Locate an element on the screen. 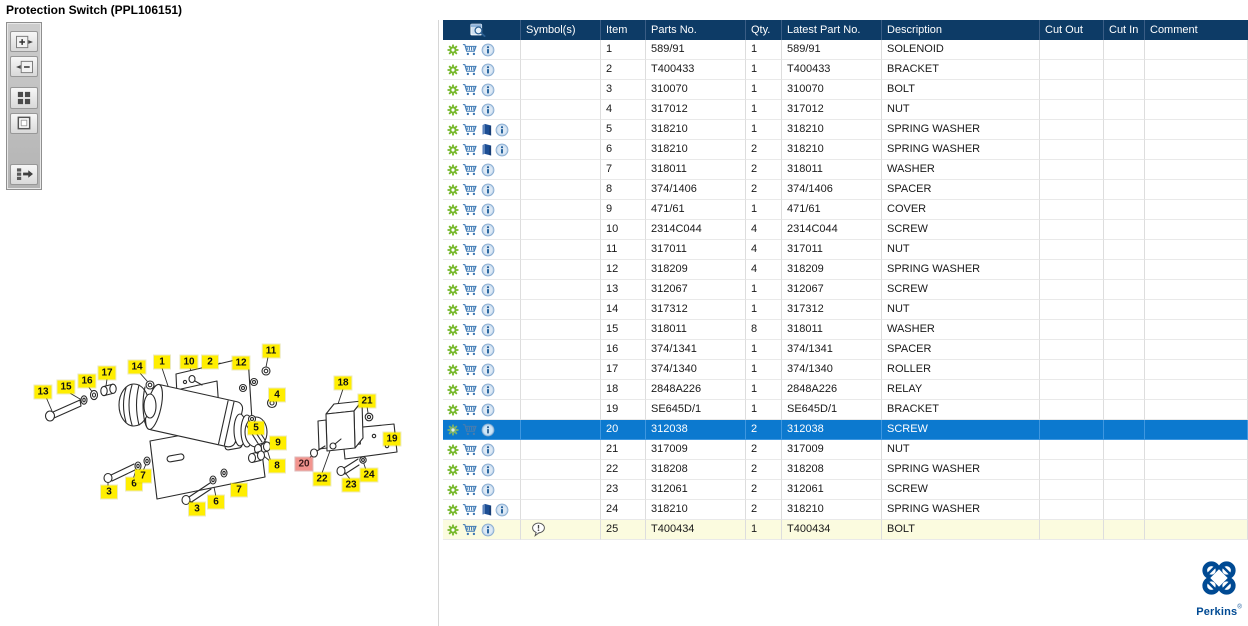 This screenshot has height=626, width=1248. thumbnail-view-button is located at coordinates (24, 98).